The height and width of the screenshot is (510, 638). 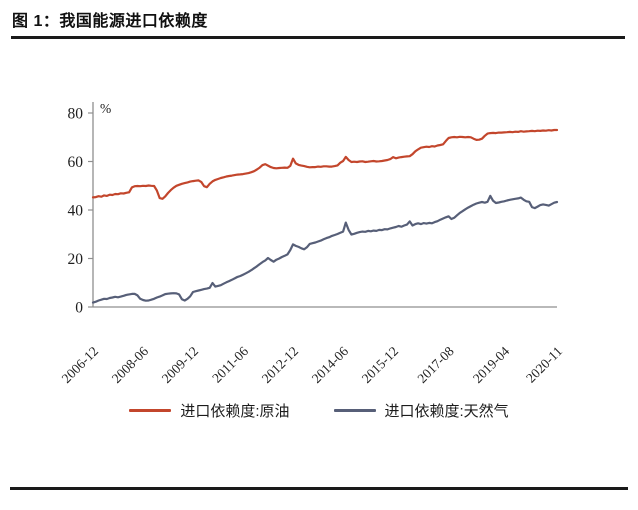 I want to click on legend-label-natural-gas: 进口依赖度:天然气, so click(x=446, y=411).